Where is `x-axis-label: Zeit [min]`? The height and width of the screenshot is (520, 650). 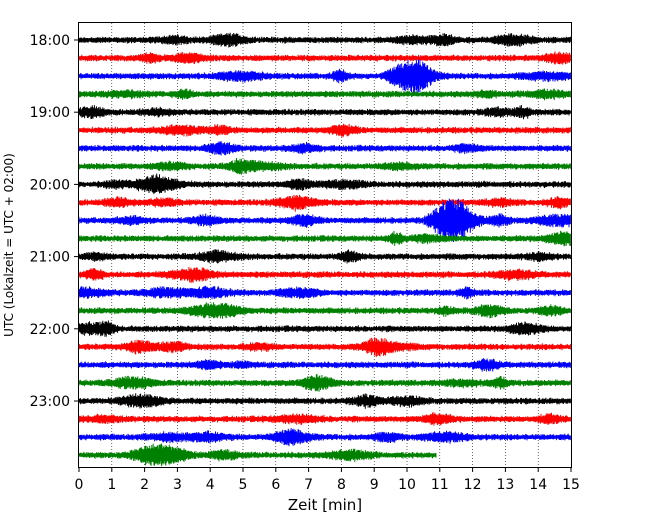
x-axis-label: Zeit [min] is located at coordinates (325, 505).